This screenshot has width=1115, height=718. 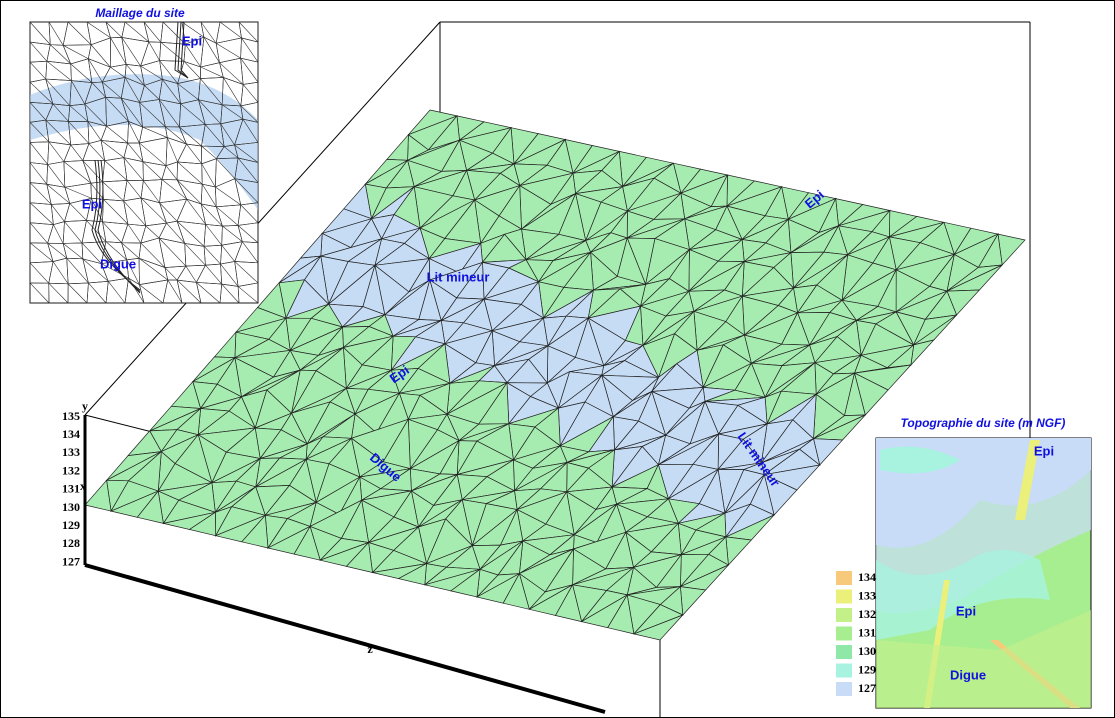 What do you see at coordinates (118, 263) in the screenshot?
I see `mesh-label: Digue` at bounding box center [118, 263].